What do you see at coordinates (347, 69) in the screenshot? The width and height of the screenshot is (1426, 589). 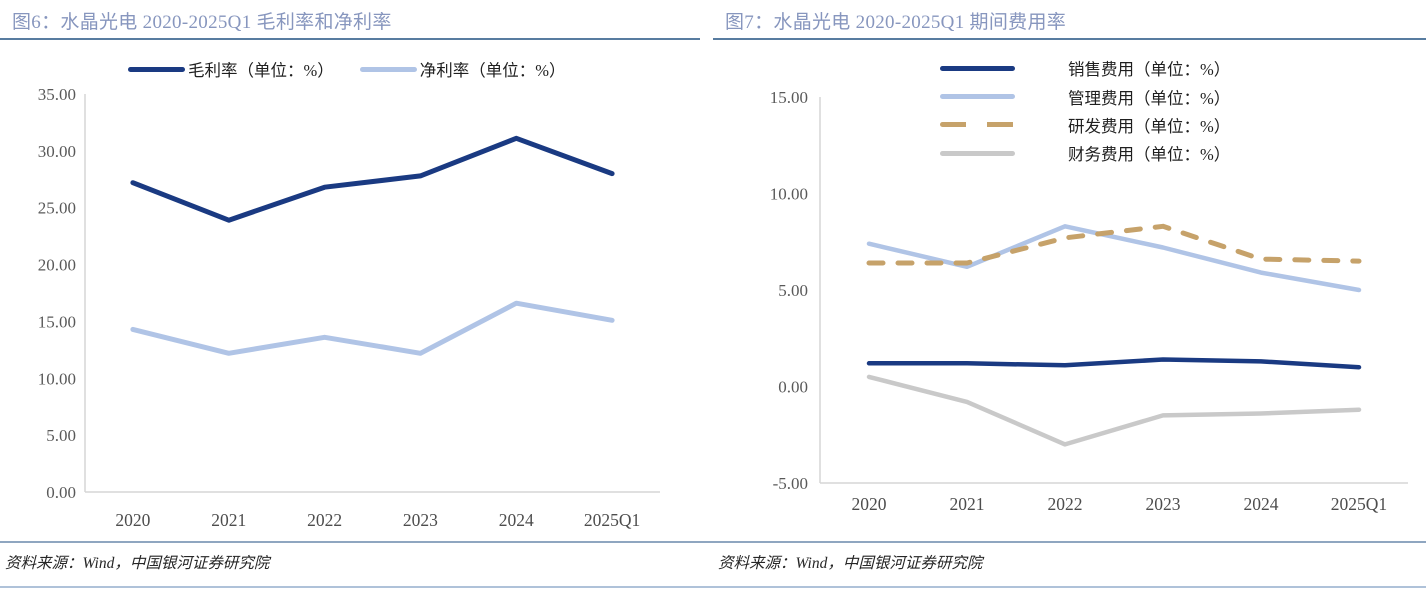 I see `legend-fig6: 毛利率（单位：%） 净利率（单位：%）` at bounding box center [347, 69].